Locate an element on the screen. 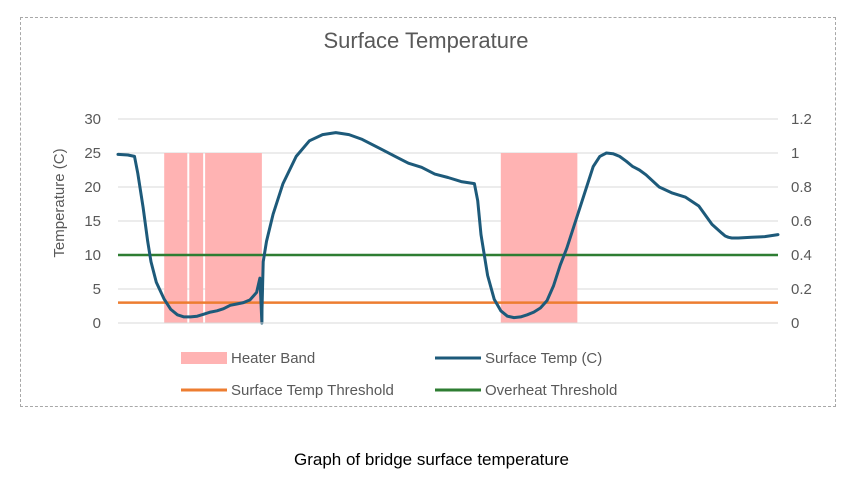  y2-tick-label: 0 is located at coordinates (795, 323).